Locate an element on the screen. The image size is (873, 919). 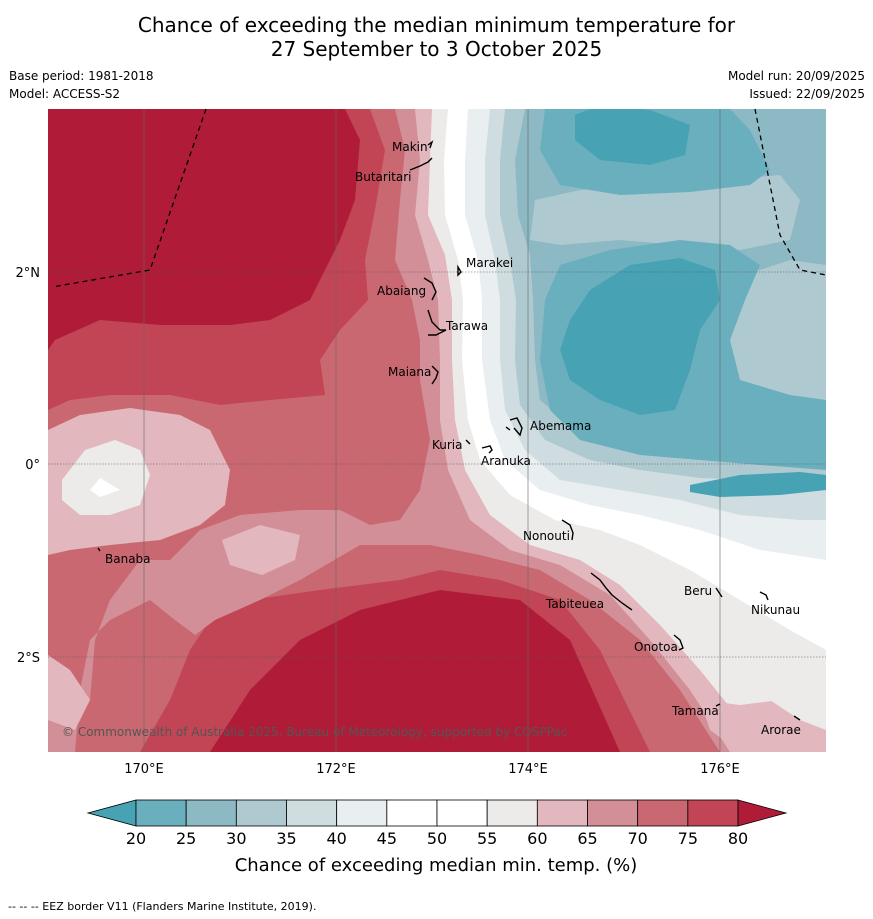
label-nonouti: Nonouti is located at coordinates (546, 536).